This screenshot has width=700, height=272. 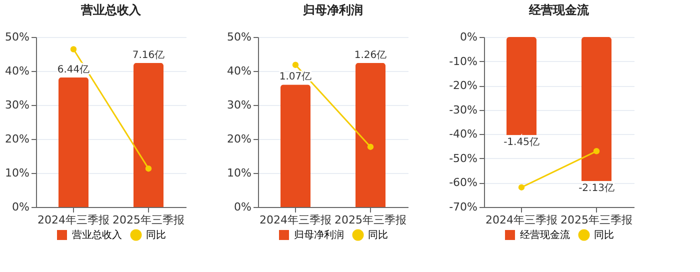 I want to click on data-label: 7.16亿, so click(x=148, y=55).